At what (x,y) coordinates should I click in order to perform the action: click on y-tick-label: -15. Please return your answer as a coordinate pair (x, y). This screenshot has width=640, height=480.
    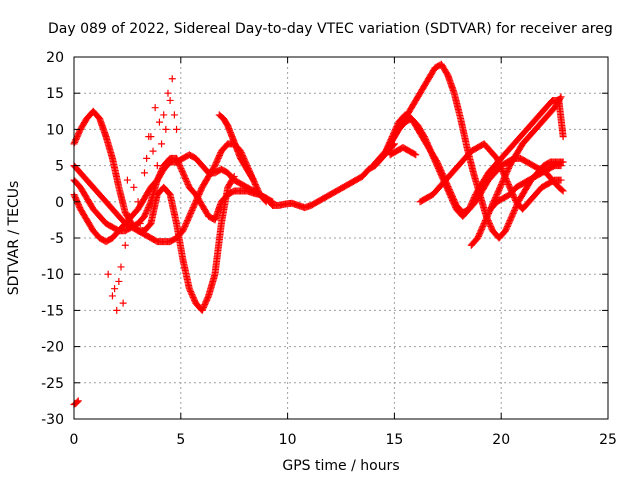
    Looking at the image, I should click on (52, 311).